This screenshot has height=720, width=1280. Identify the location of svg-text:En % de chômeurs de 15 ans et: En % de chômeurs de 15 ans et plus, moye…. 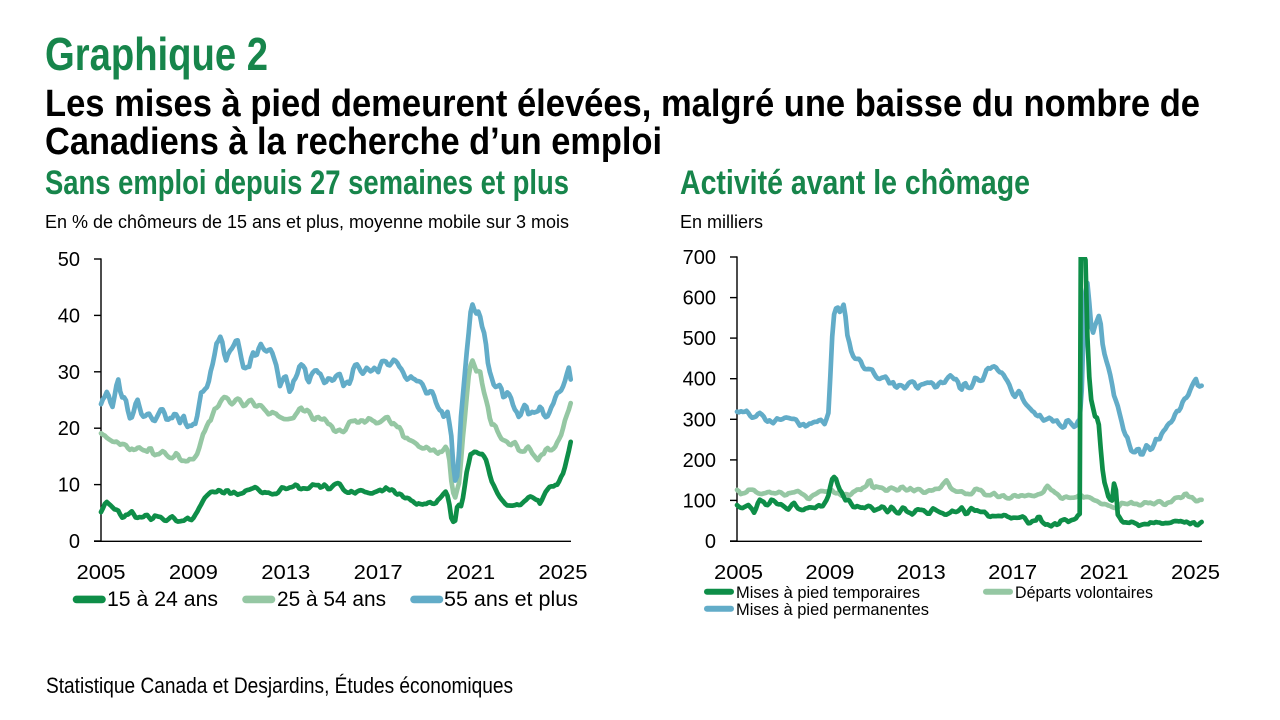
(307, 222).